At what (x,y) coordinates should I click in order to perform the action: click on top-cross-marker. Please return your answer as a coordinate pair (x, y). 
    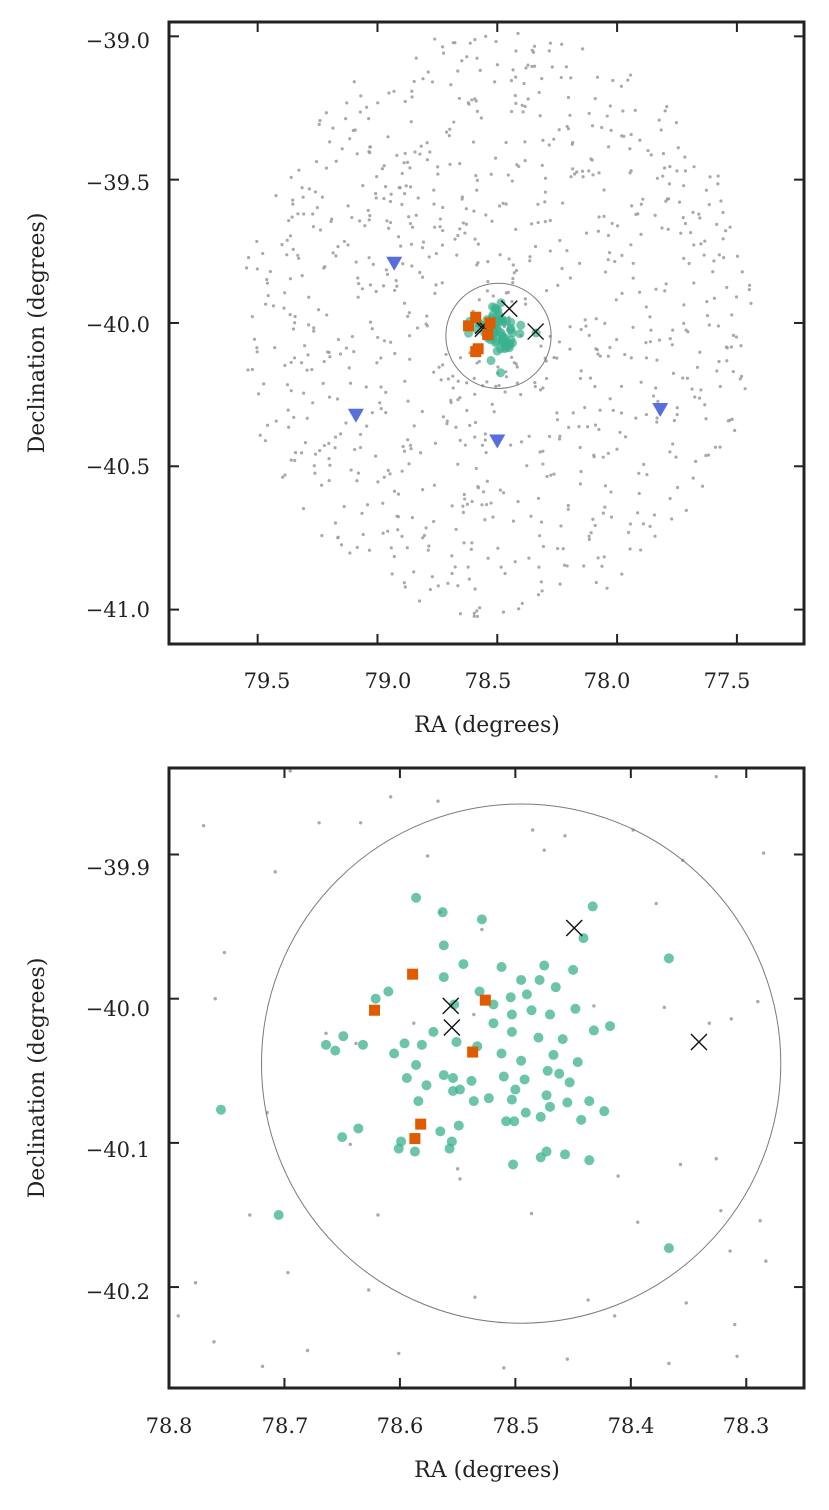
    Looking at the image, I should click on (536, 332).